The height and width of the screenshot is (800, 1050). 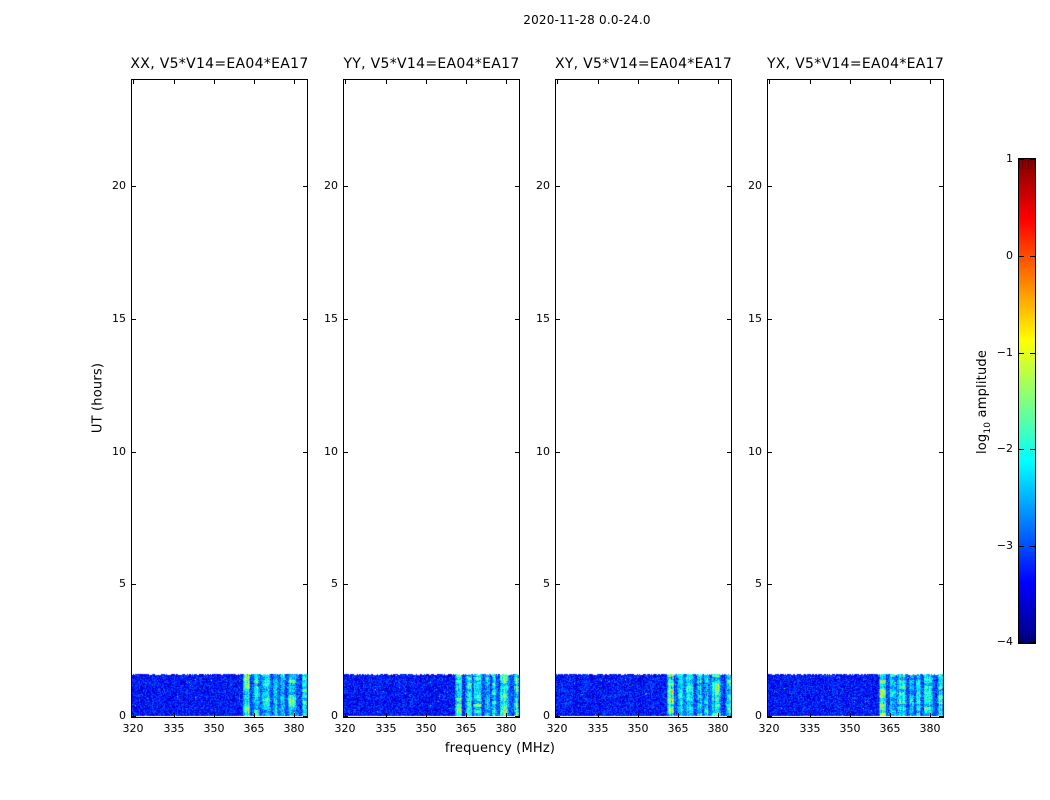 I want to click on panel-title-yy: YY, V5*V14=EA04*EA17, so click(x=431, y=64).